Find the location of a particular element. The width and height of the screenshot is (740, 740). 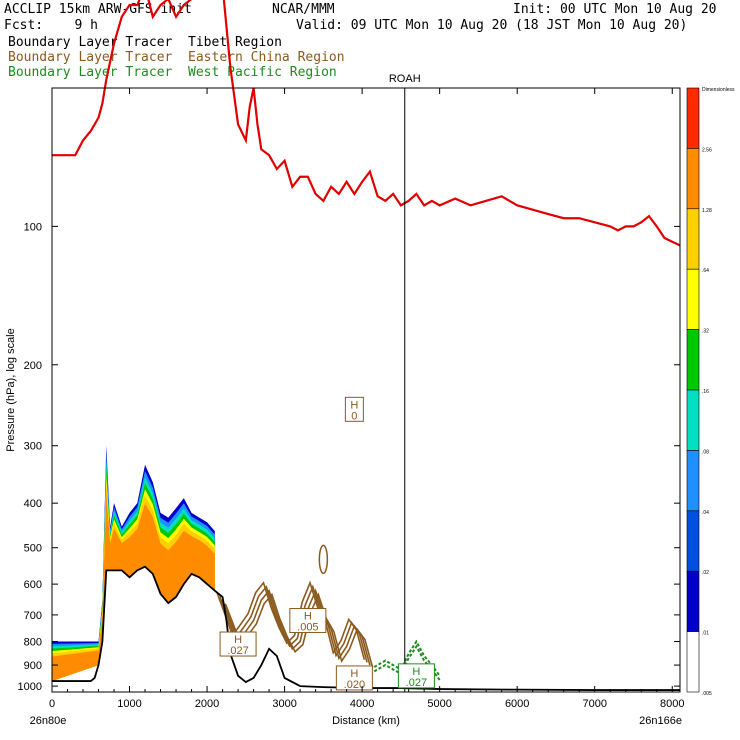

colorbar-label-3: .64 is located at coordinates (705, 271).